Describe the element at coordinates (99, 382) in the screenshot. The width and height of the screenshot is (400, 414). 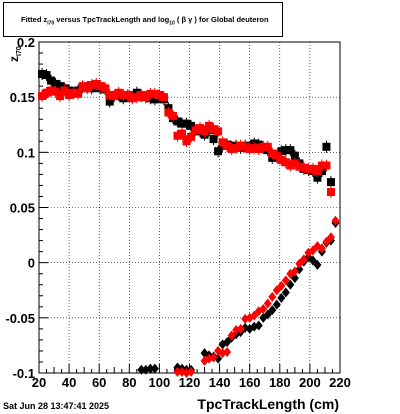
I see `x-tick-label: 60` at that location.